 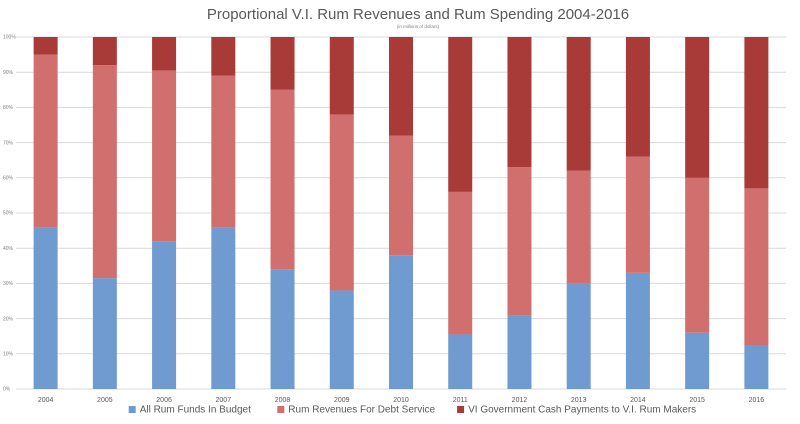 What do you see at coordinates (579, 400) in the screenshot?
I see `x-tick-label: 2013` at bounding box center [579, 400].